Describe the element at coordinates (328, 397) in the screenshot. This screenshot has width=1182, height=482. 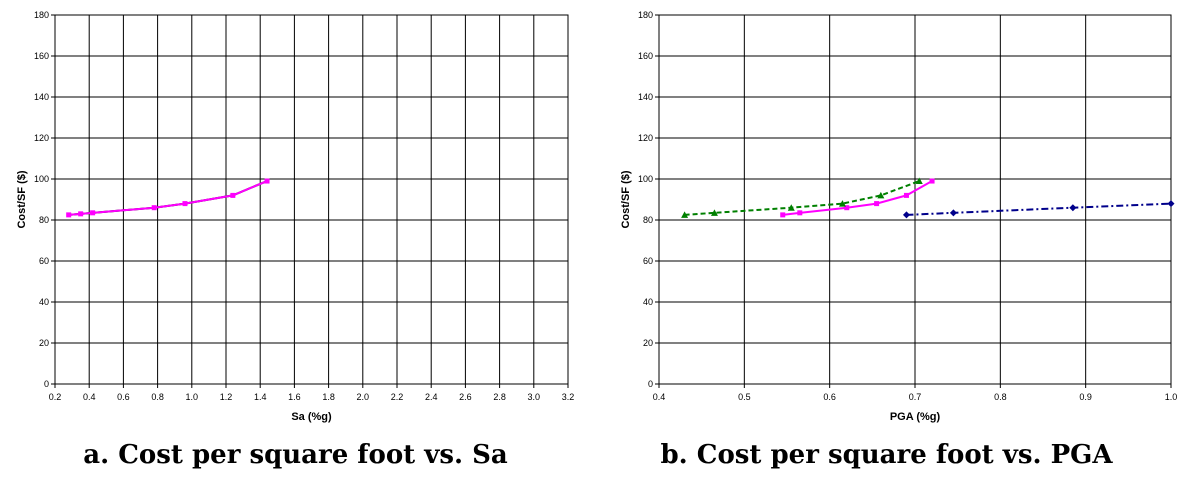
I see `x-tick-label: 1.8` at that location.